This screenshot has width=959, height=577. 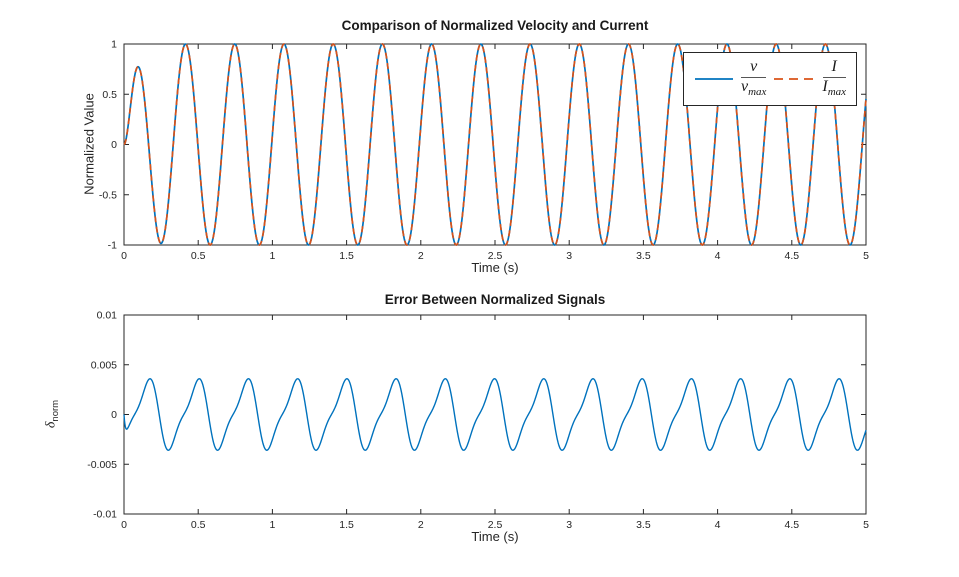 What do you see at coordinates (198, 256) in the screenshot?
I see `chart-0-xtick-label: 0.5` at bounding box center [198, 256].